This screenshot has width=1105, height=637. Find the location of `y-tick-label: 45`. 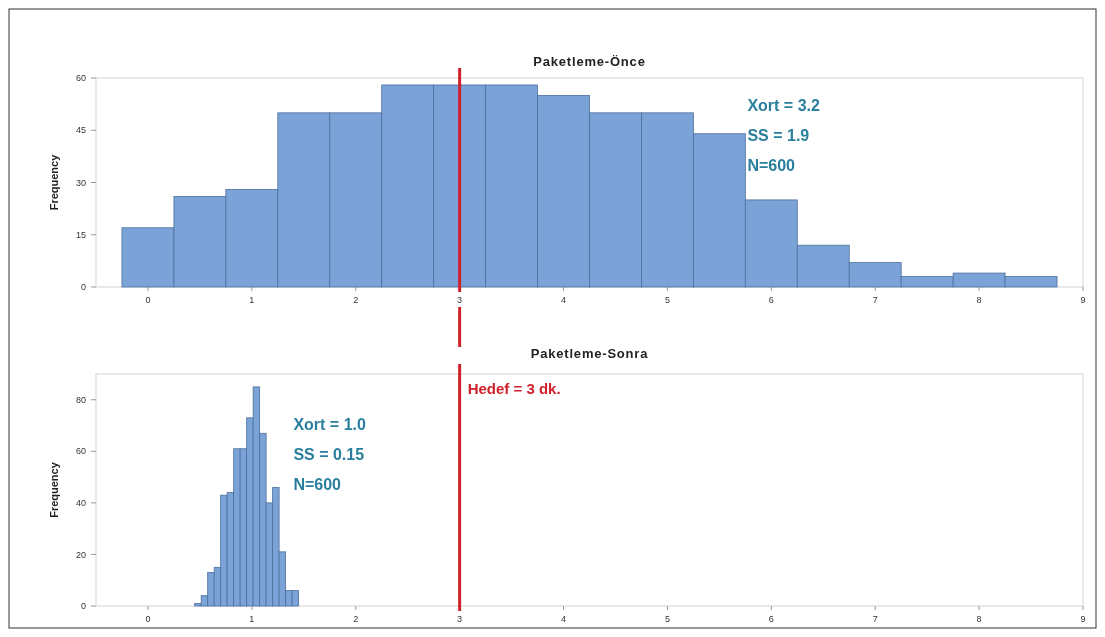

y-tick-label: 45 is located at coordinates (80, 130).